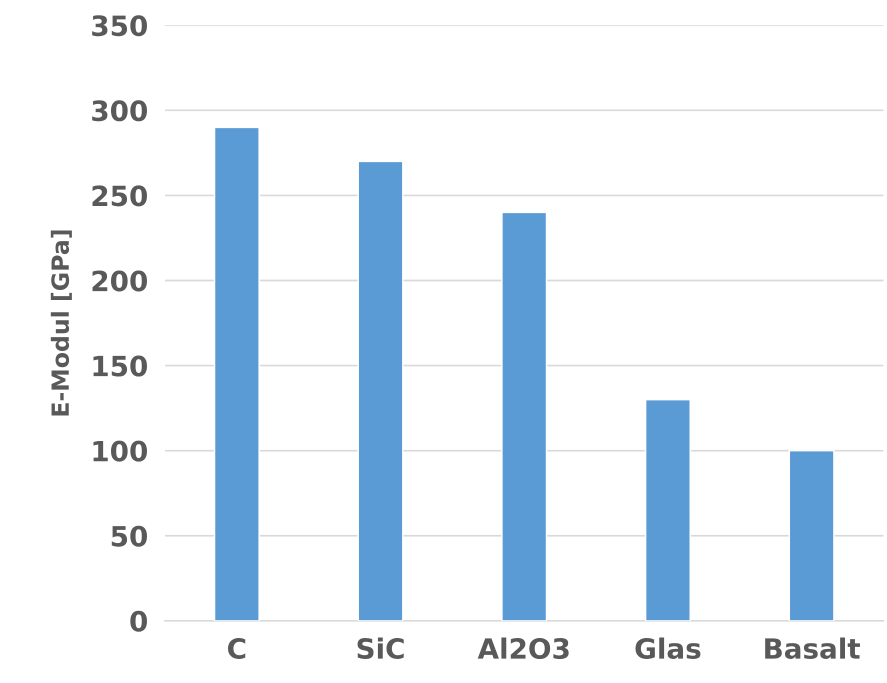 The height and width of the screenshot is (683, 887). What do you see at coordinates (119, 281) in the screenshot?
I see `y-tick-label: 200` at bounding box center [119, 281].